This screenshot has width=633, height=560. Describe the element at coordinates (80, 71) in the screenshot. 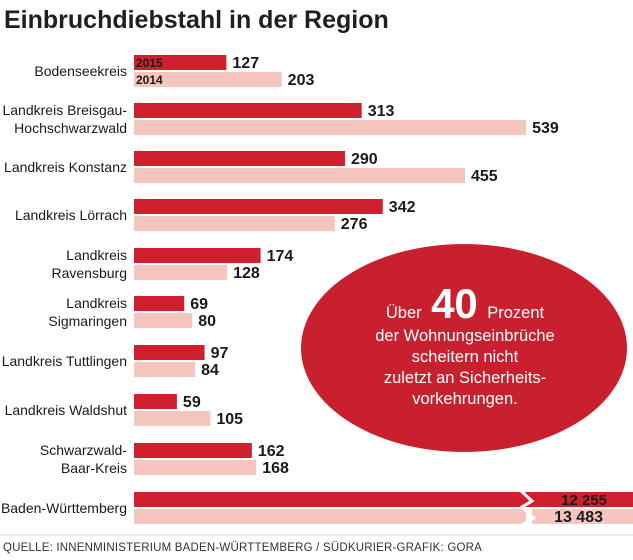

I see `category-label: Bodenseekreis` at that location.